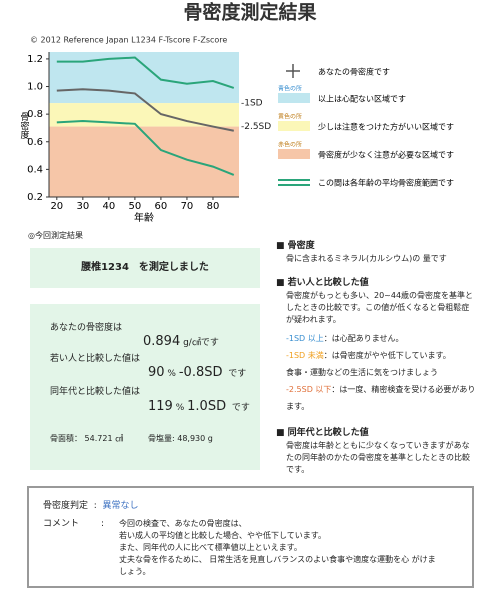 The image size is (500, 611). Describe the element at coordinates (249, 12) in the screenshot. I see `page-title: 骨密度測定結果` at that location.